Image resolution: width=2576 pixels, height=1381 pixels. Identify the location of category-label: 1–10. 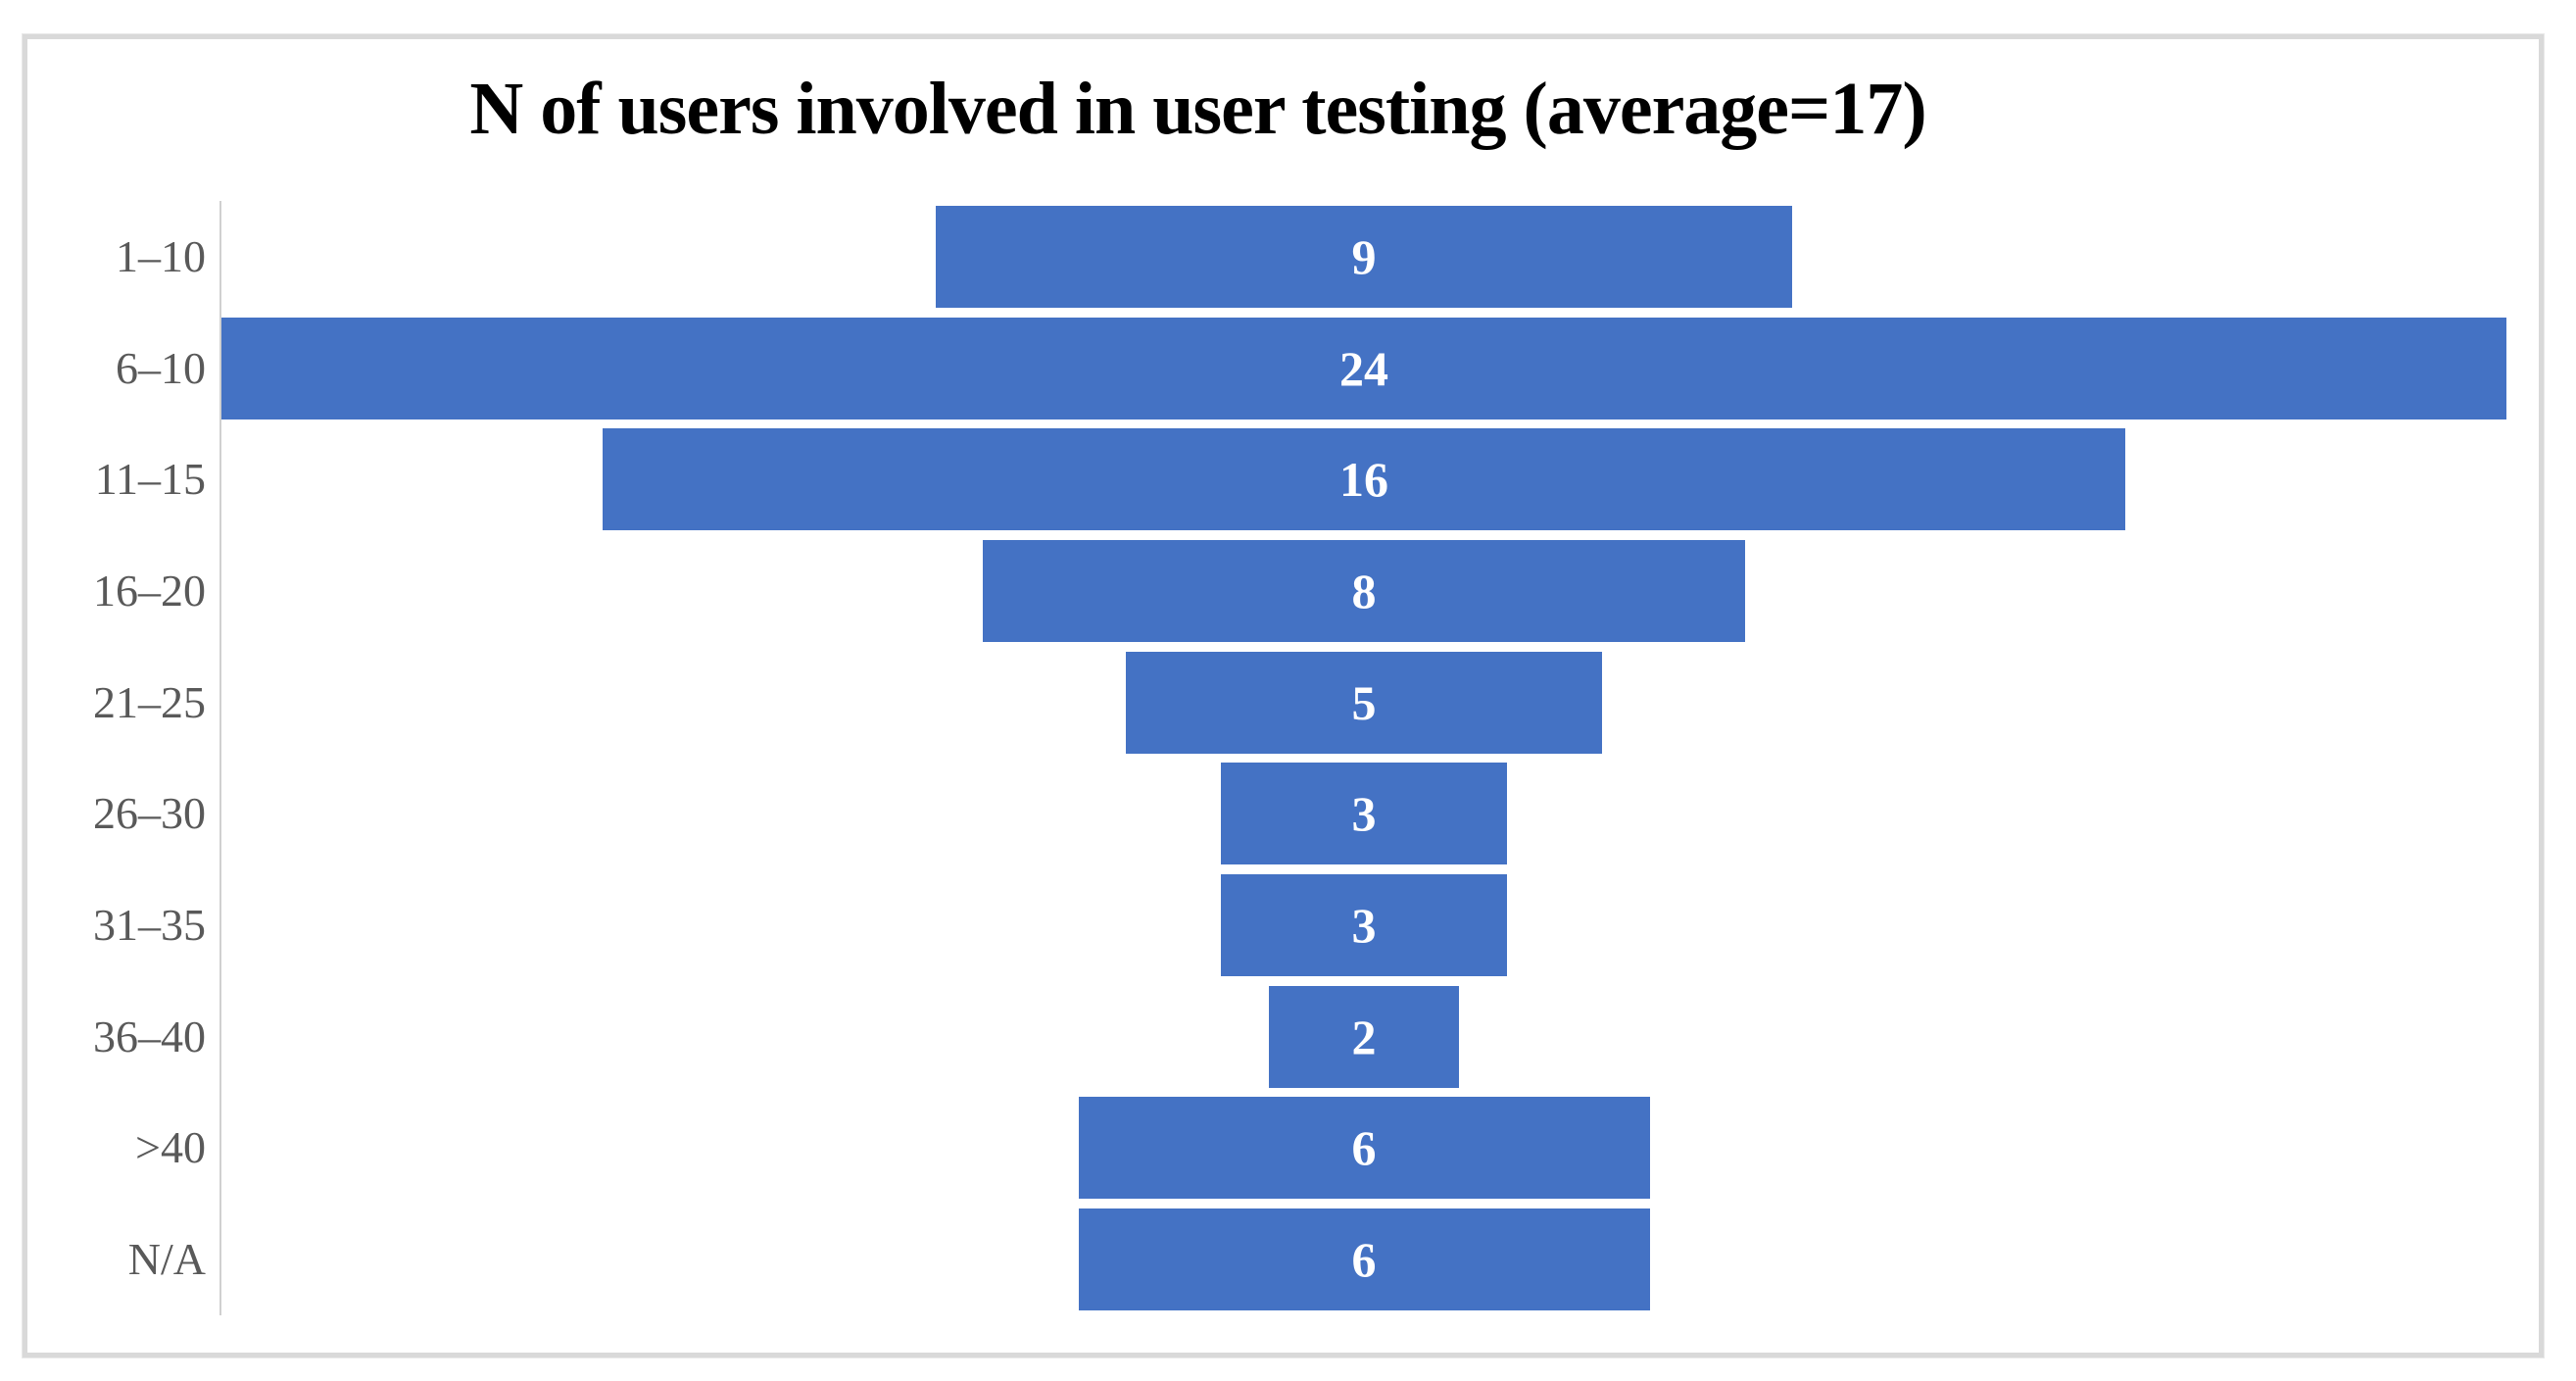
(161, 255).